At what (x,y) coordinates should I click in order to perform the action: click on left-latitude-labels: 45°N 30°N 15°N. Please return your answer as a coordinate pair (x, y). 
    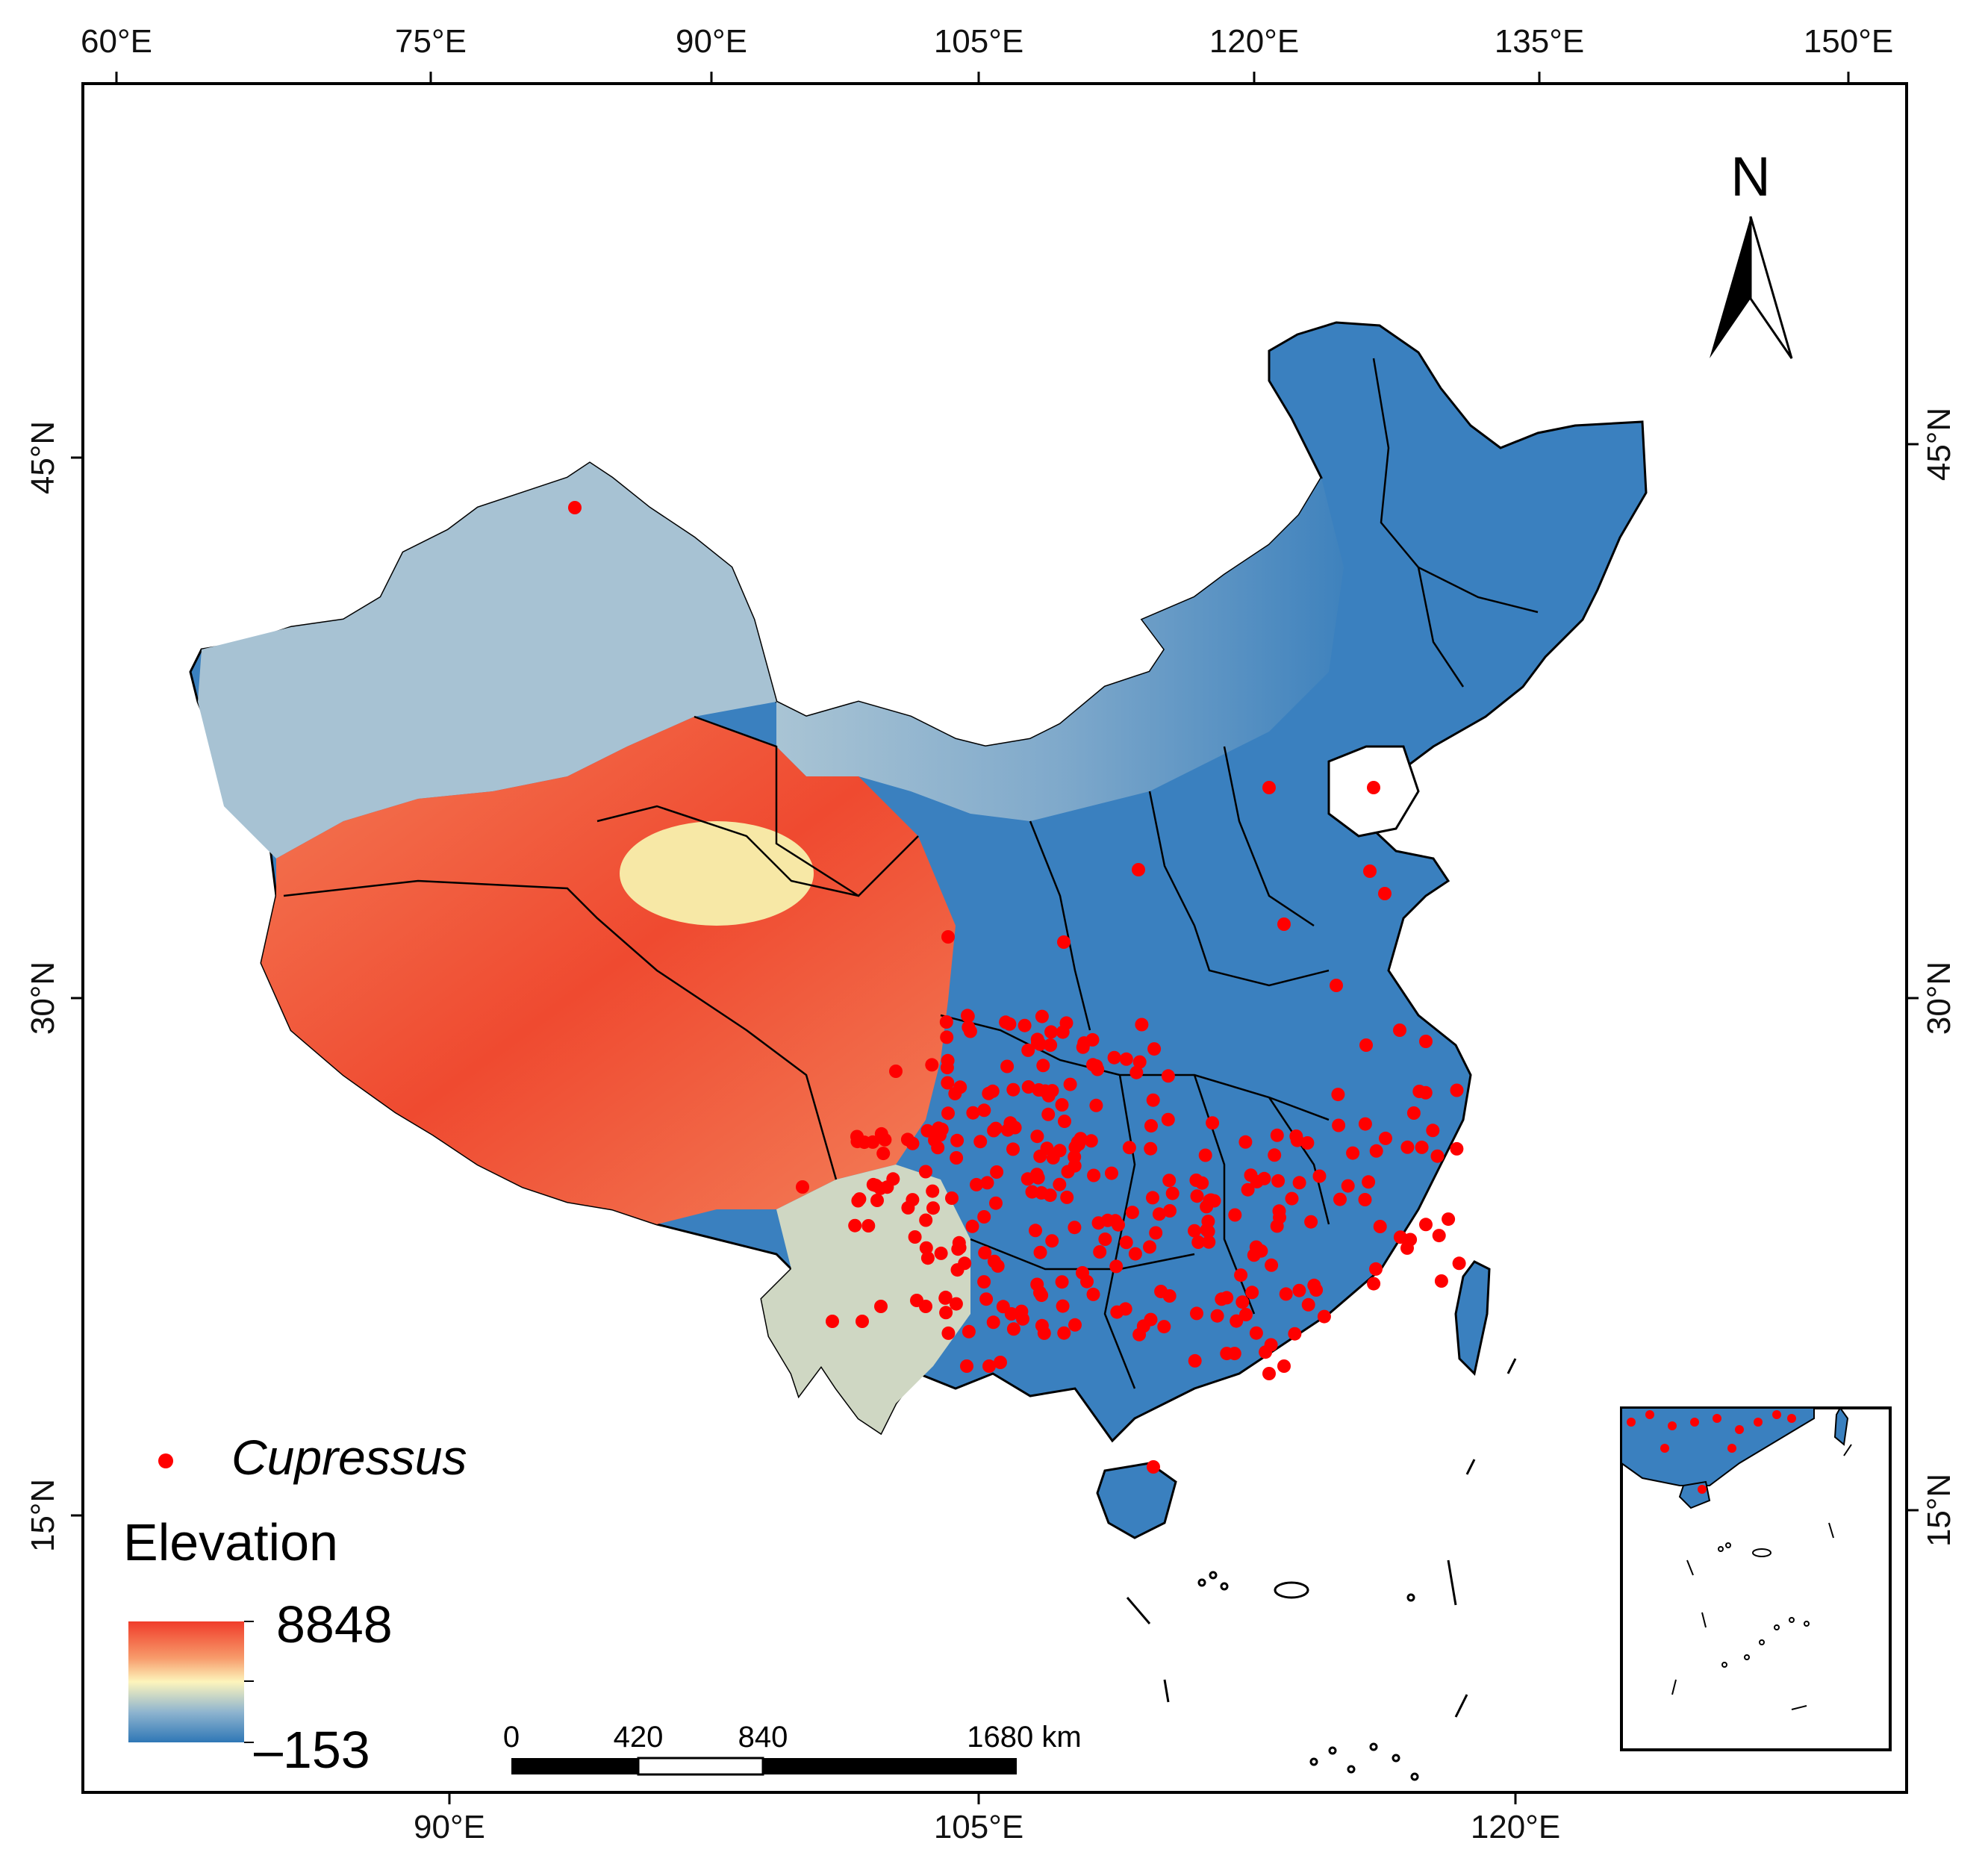
    Looking at the image, I should click on (43, 986).